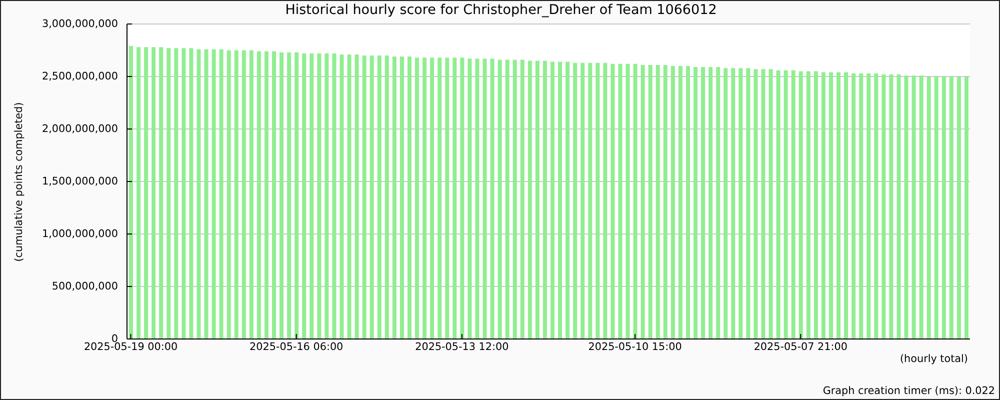 This screenshot has height=400, width=1000. What do you see at coordinates (80, 234) in the screenshot?
I see `y-tick-label: 1,000,000,000` at bounding box center [80, 234].